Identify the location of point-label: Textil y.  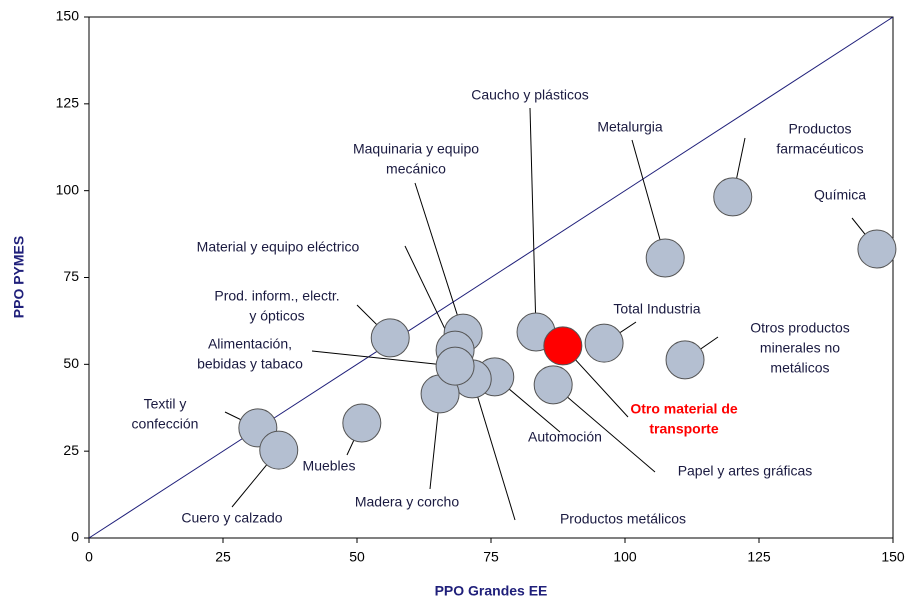
(165, 404).